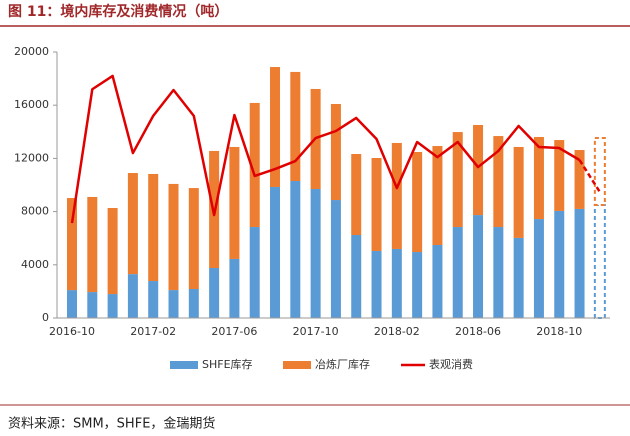 This screenshot has width=630, height=436. I want to click on y-tick-label: 4000, so click(35, 264).